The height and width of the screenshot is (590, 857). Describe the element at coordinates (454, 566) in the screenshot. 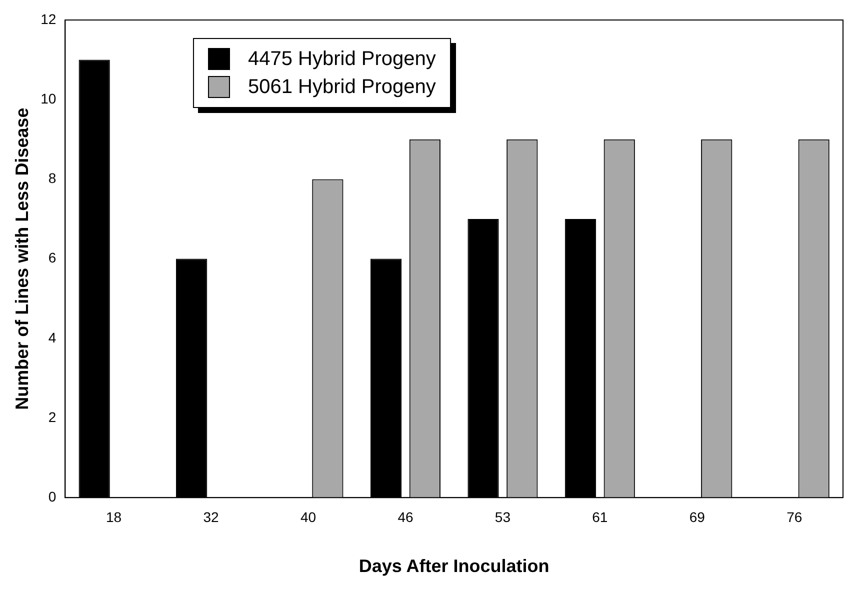

I see `x-axis-title: Days After Inoculation` at that location.